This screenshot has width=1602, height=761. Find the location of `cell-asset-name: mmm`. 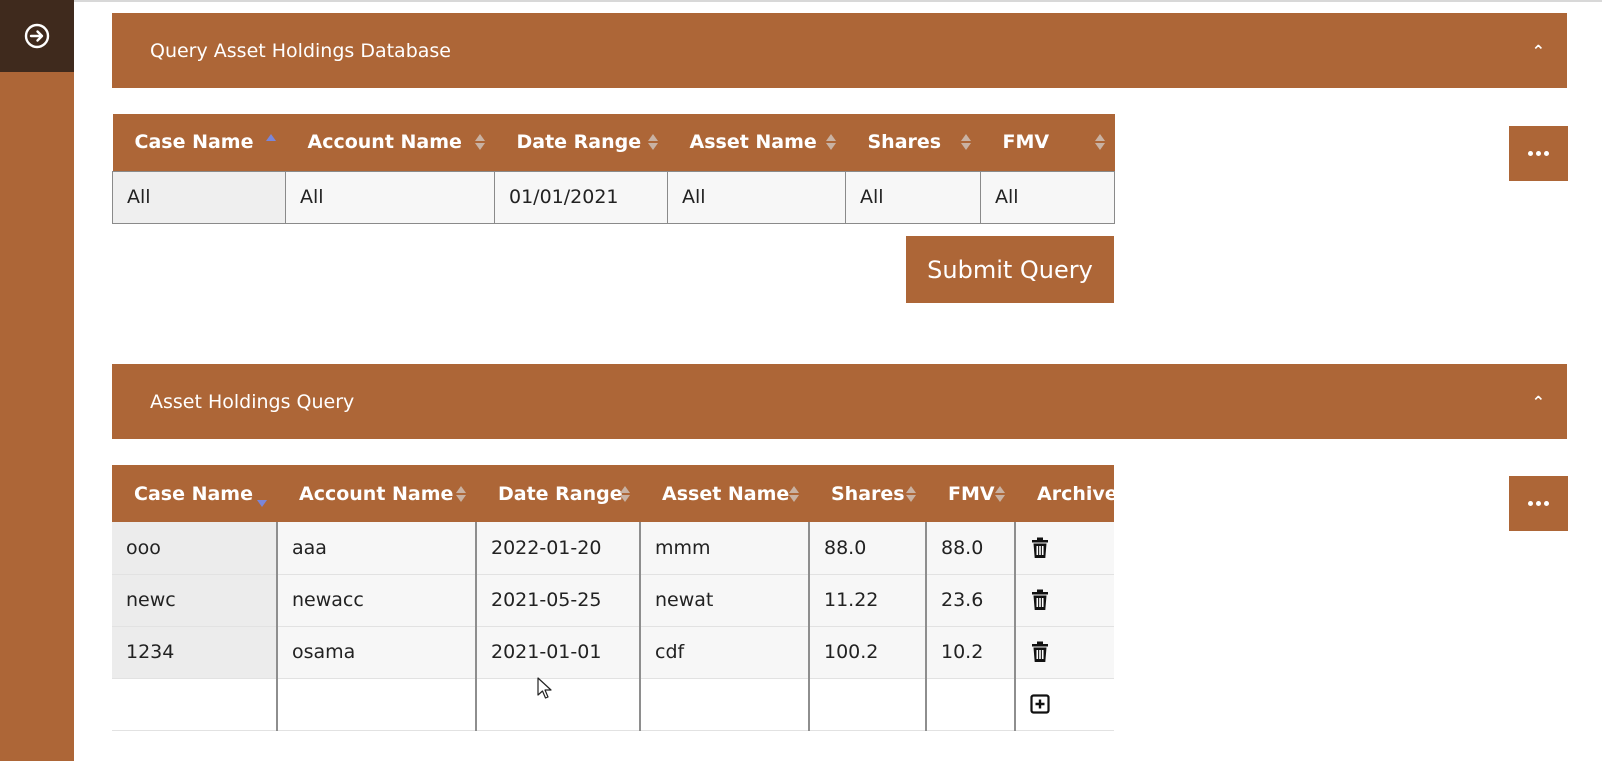

cell-asset-name: mmm is located at coordinates (725, 548).